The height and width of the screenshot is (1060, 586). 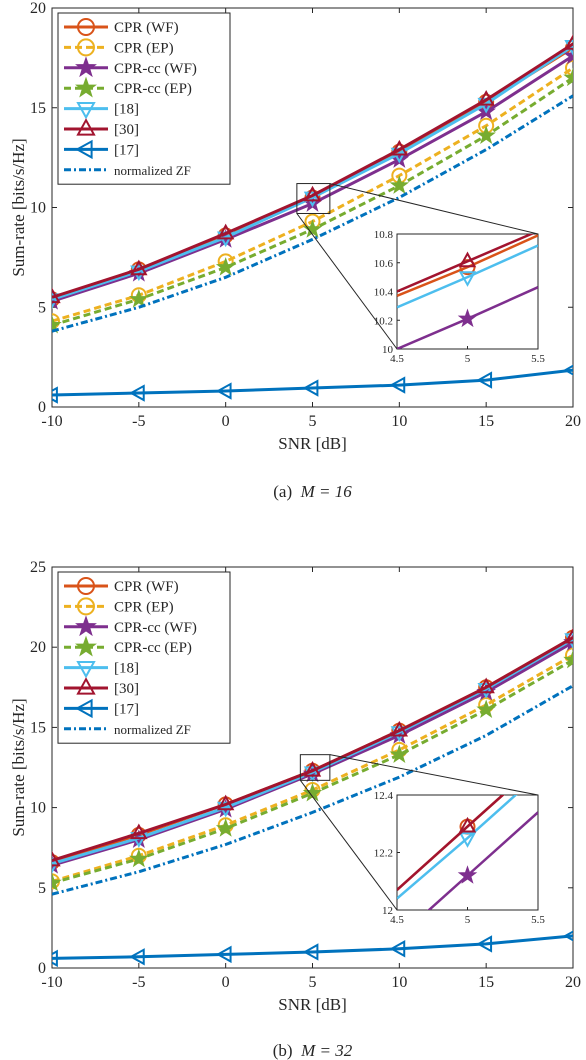 I want to click on inset-series-[30], so click(x=451, y=843).